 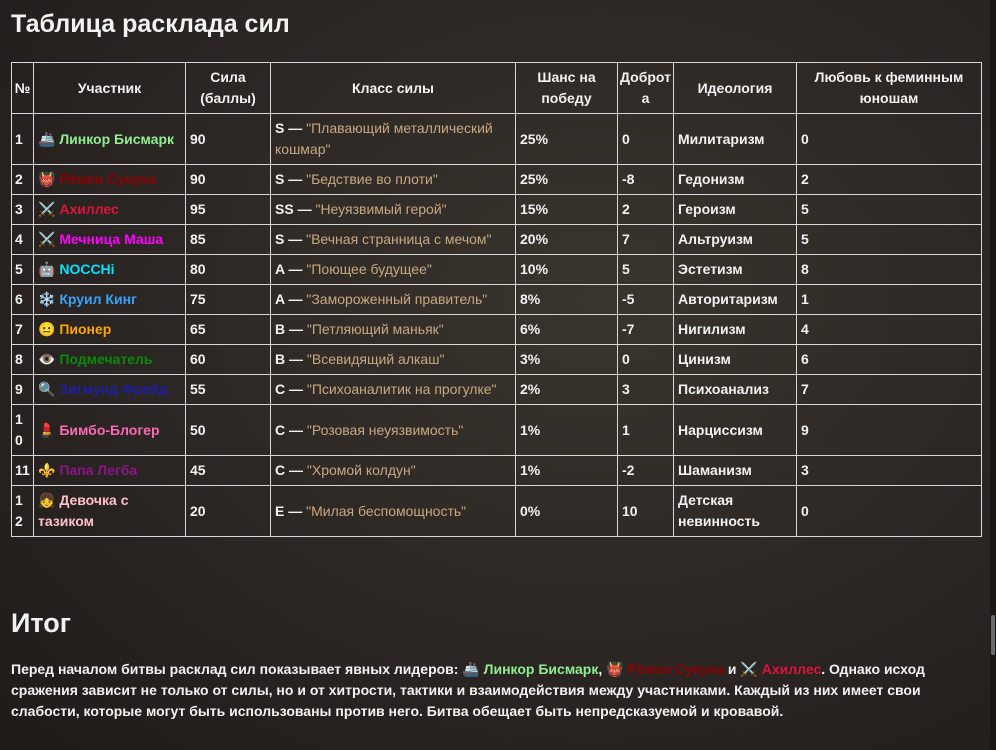 What do you see at coordinates (566, 299) in the screenshot?
I see `win-chance: 8%` at bounding box center [566, 299].